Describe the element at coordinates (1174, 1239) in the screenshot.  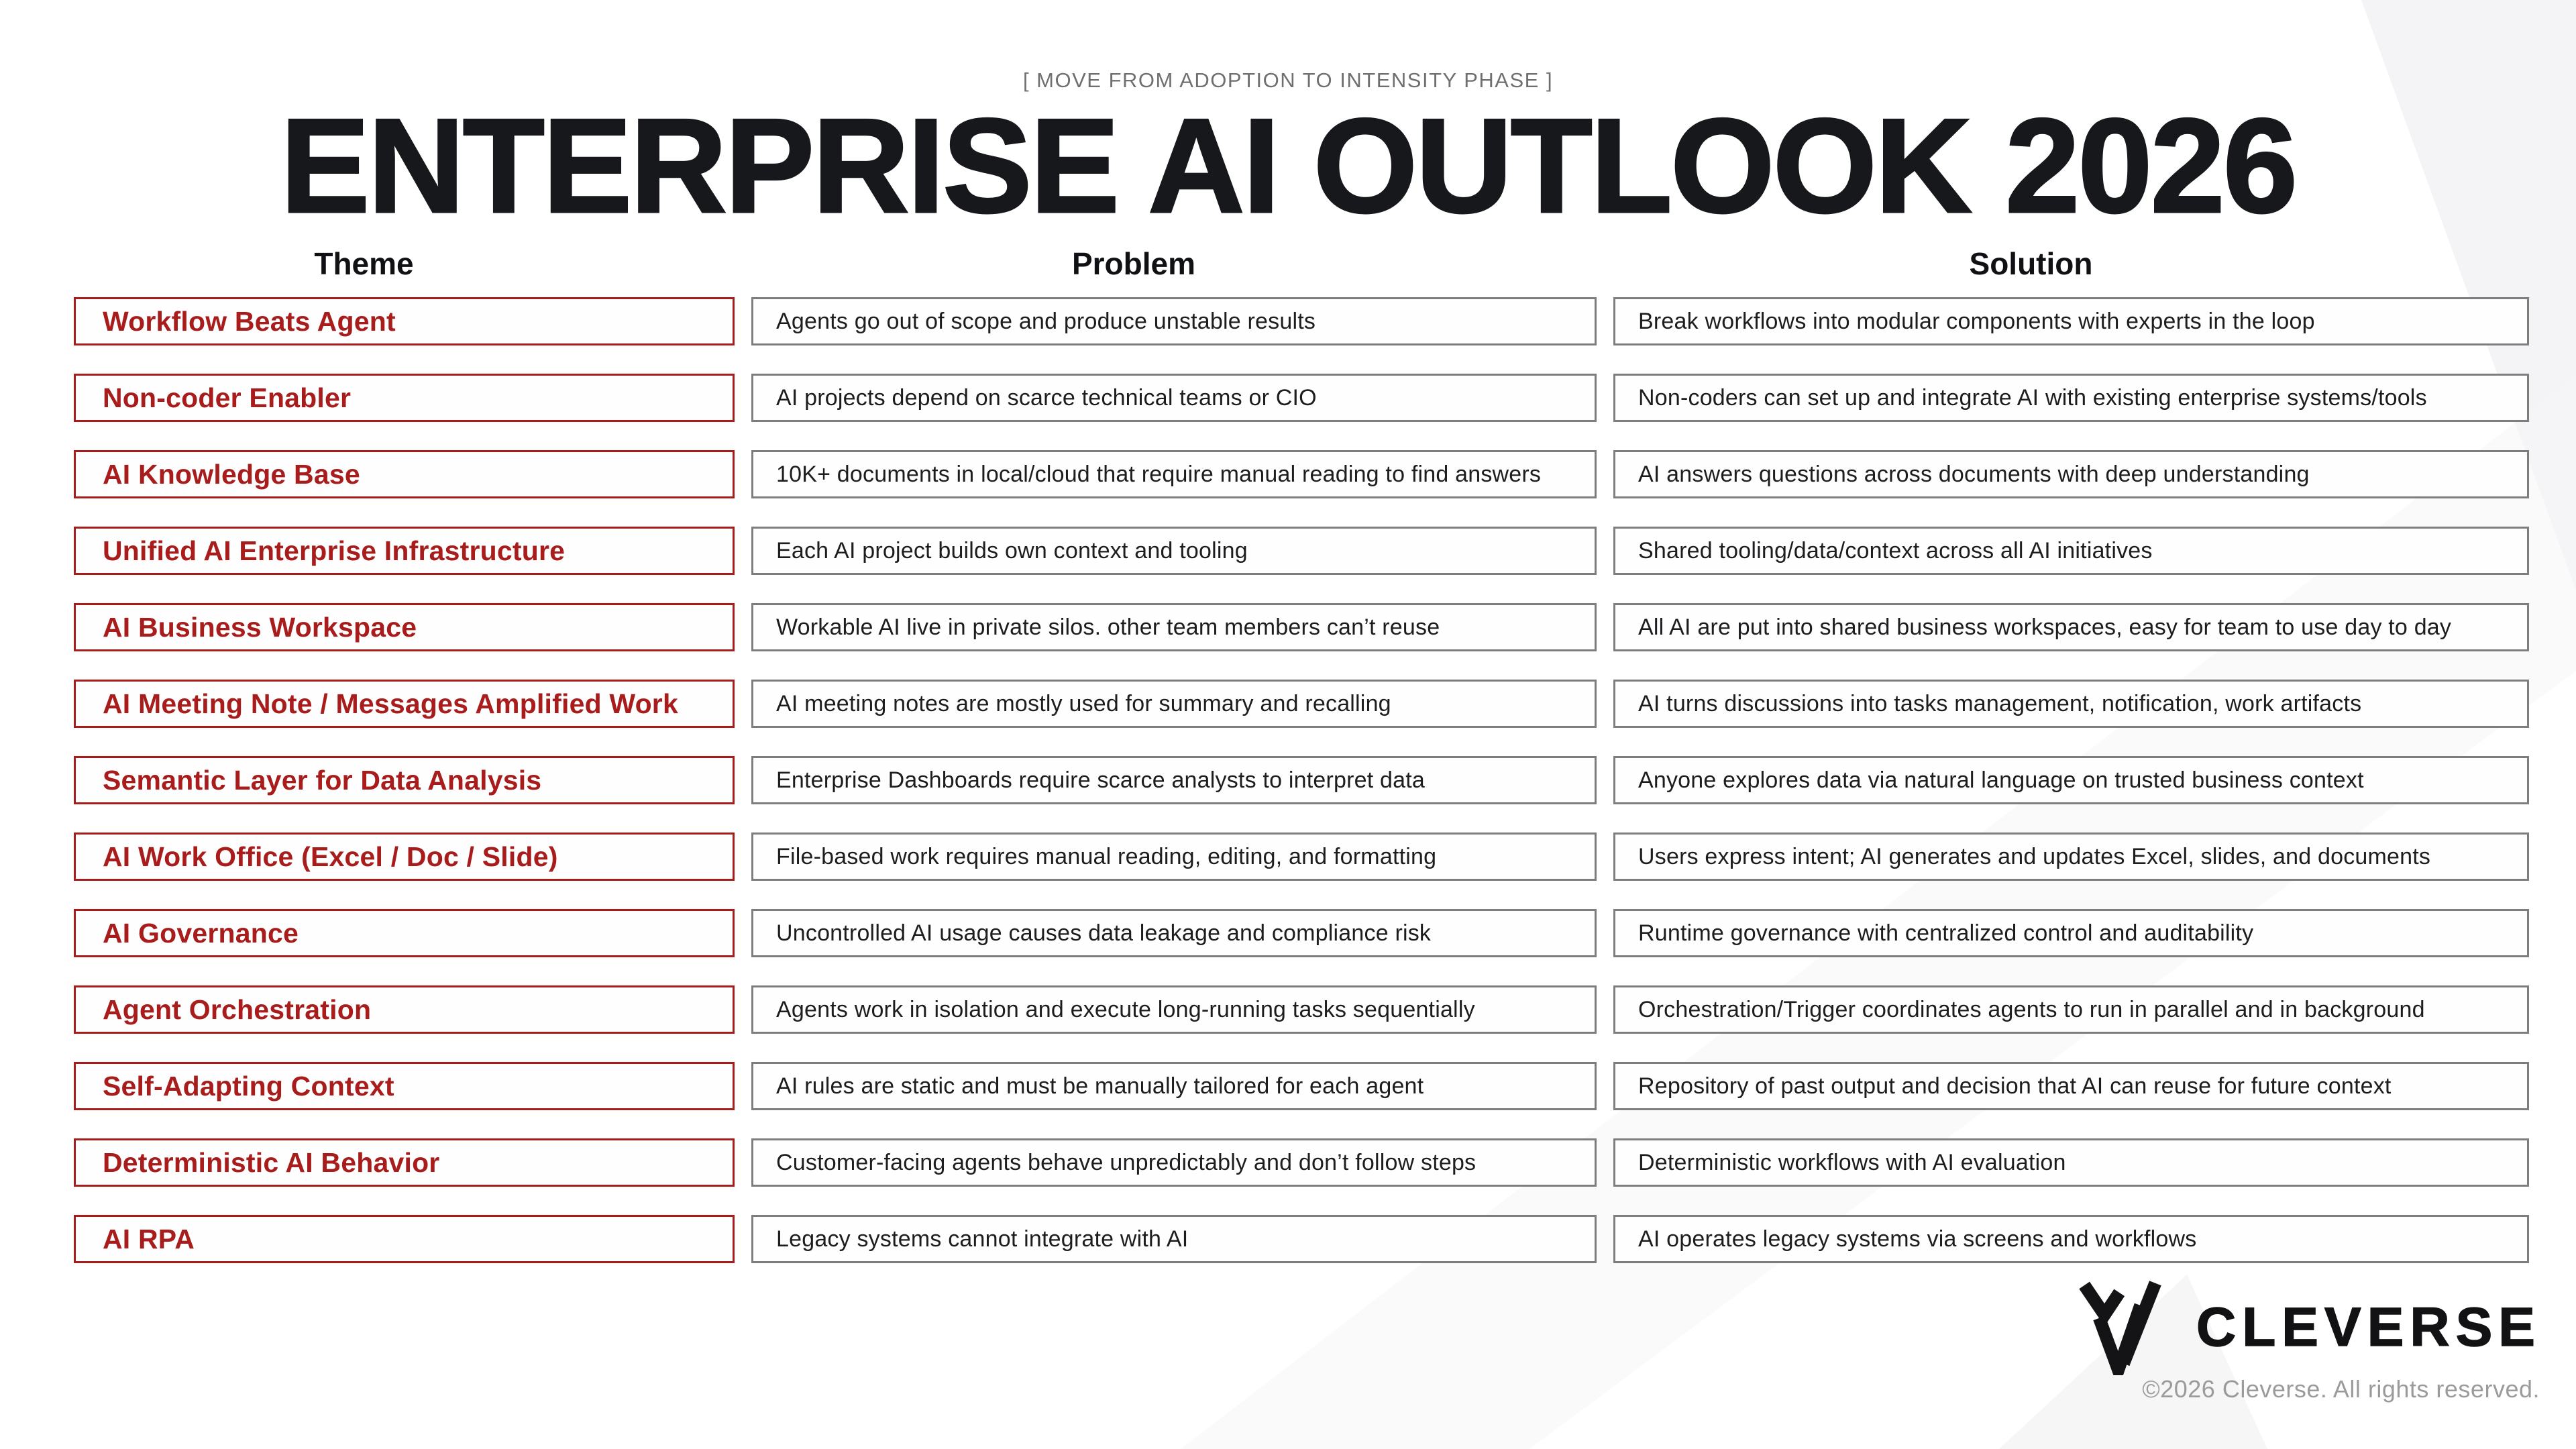
I see `problem-cell: Legacy systems cannot integrate with AI` at that location.